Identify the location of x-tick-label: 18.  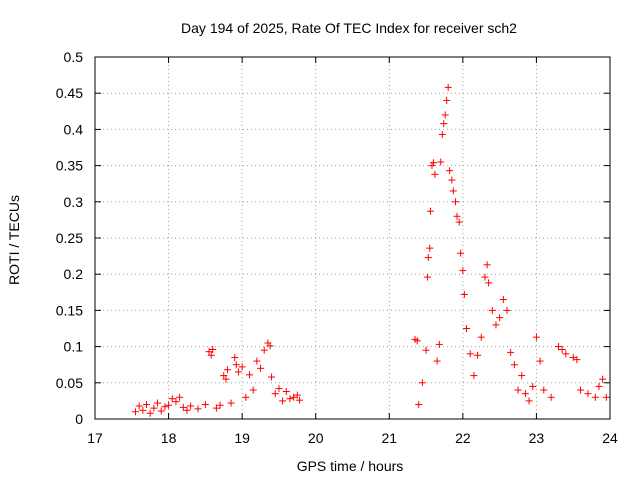
(169, 438).